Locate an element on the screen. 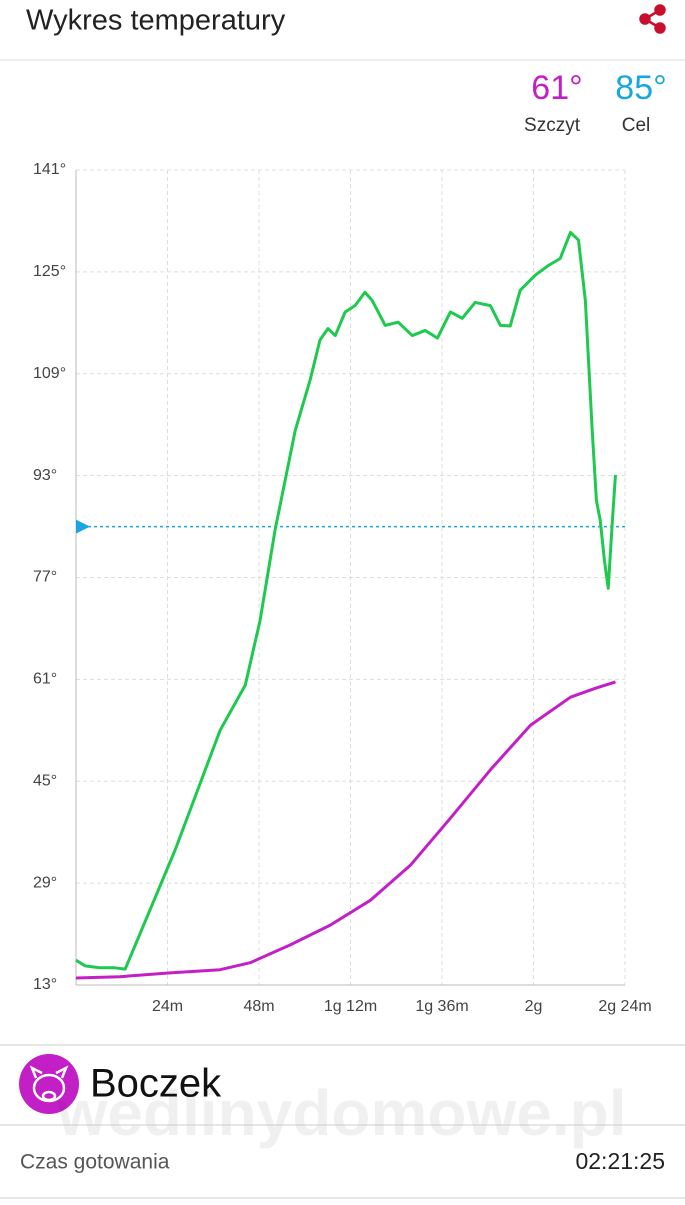  y-tick-label: 93° is located at coordinates (45, 475).